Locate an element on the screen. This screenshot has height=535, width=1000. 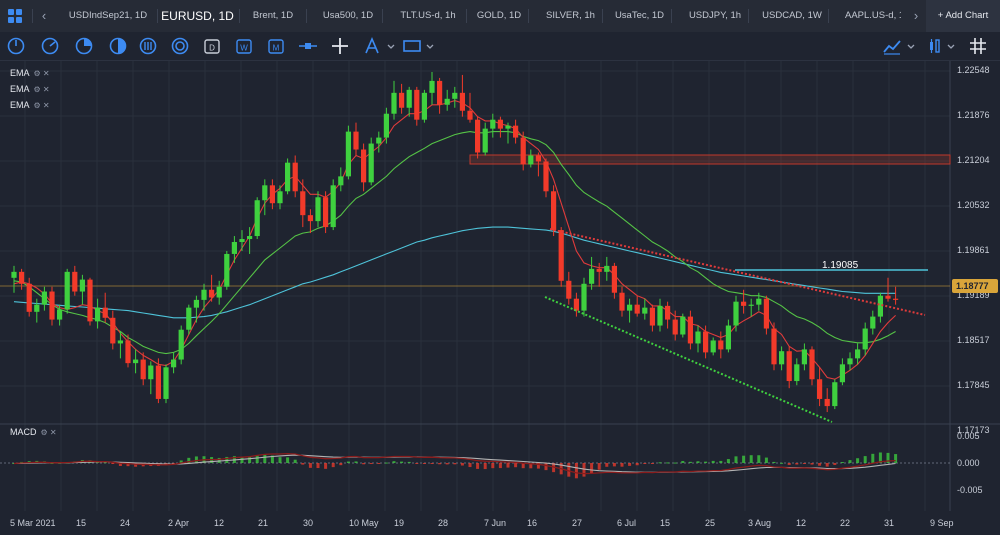
ema-label-1: EMA ⚙ ✕ is located at coordinates (30, 73).